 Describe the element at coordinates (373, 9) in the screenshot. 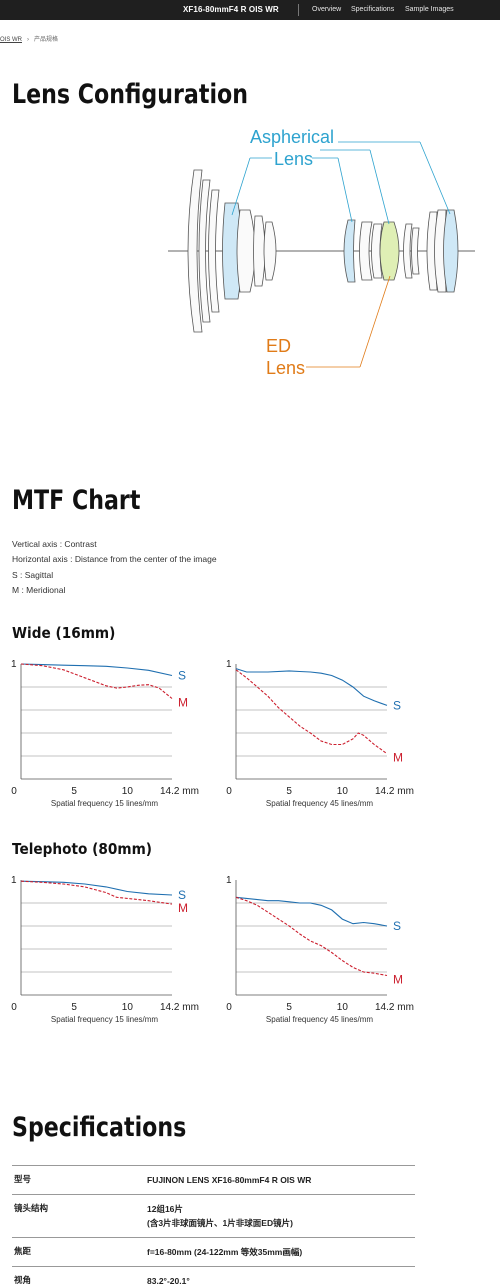

I see `nav-specifications: Specifications` at that location.